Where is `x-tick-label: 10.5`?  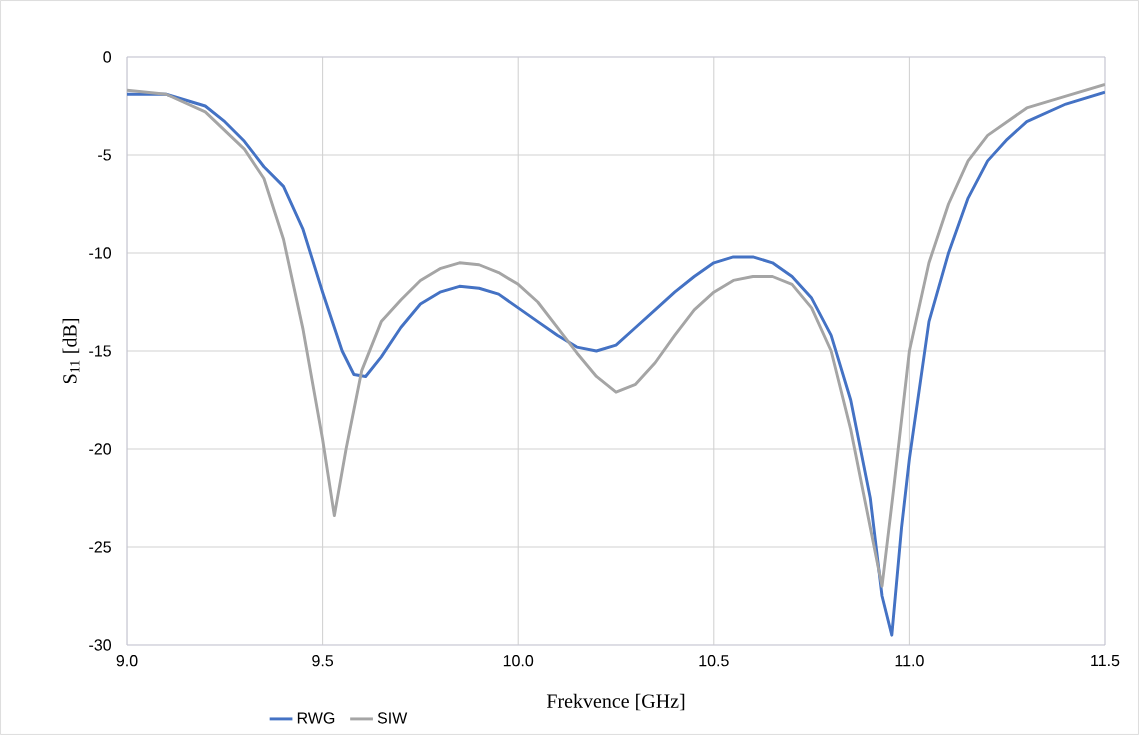 x-tick-label: 10.5 is located at coordinates (714, 661).